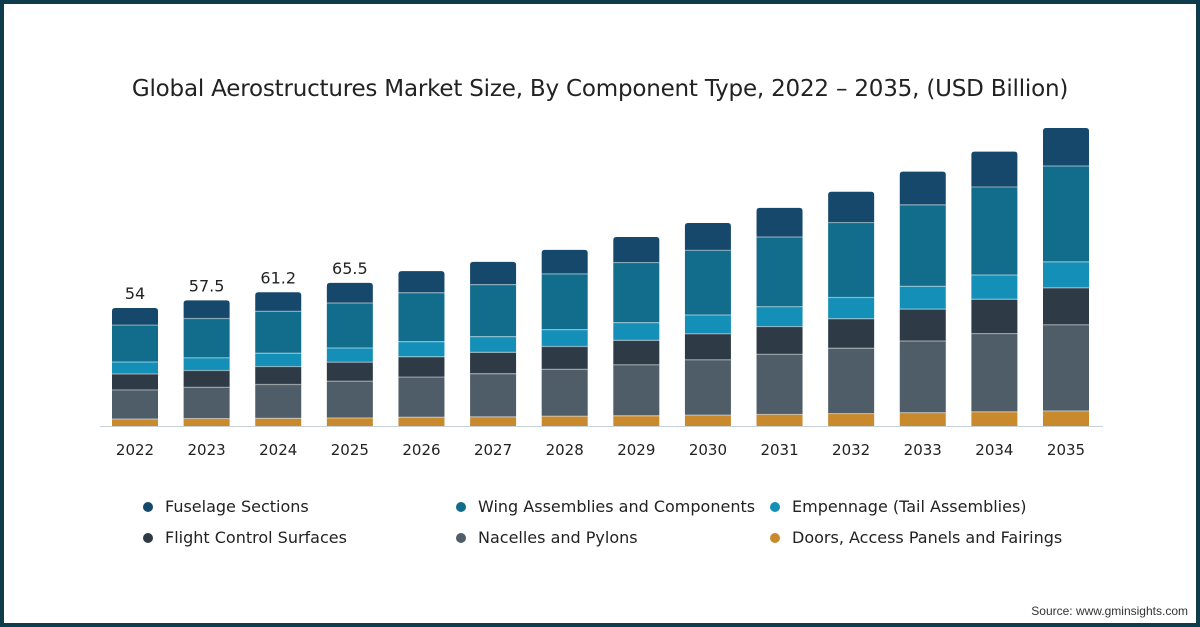  Describe the element at coordinates (421, 450) in the screenshot. I see `x-tick-label: 2026` at that location.